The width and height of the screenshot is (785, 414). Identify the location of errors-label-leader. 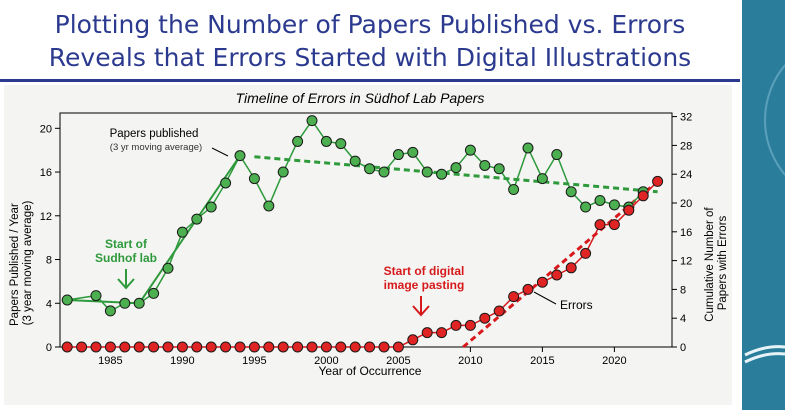
(545, 298).